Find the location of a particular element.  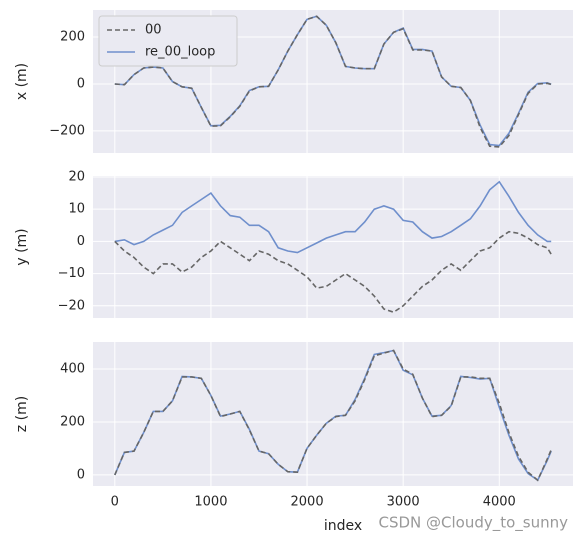

x-tick-label: 3000 is located at coordinates (403, 502).